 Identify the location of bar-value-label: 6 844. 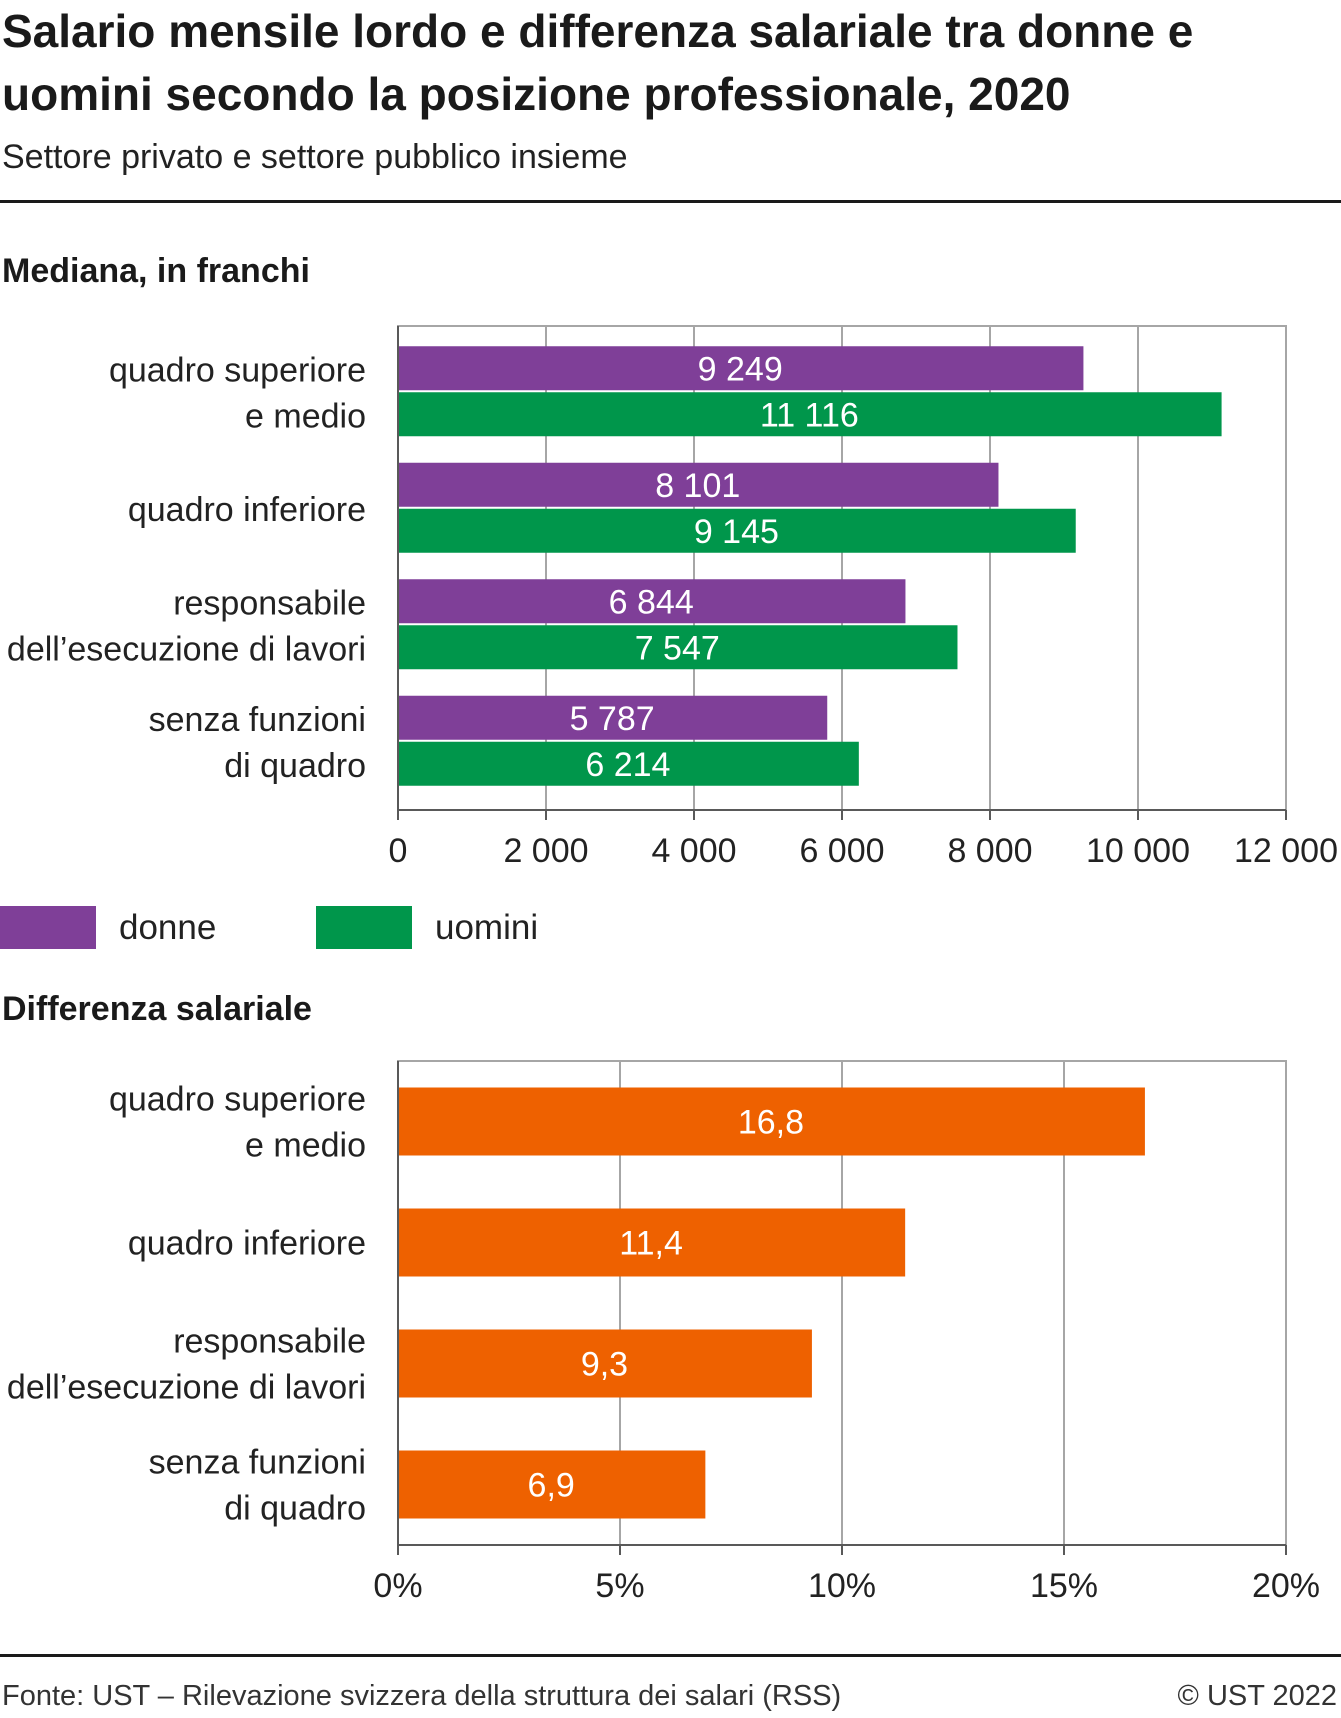
(651, 602).